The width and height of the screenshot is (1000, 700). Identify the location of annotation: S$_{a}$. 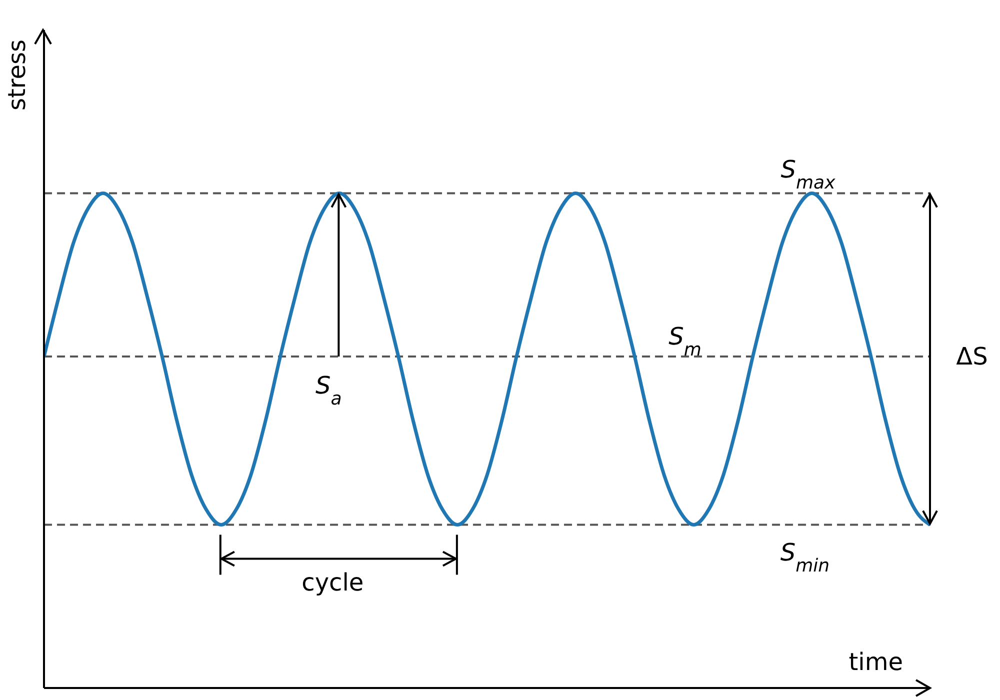
(329, 391).